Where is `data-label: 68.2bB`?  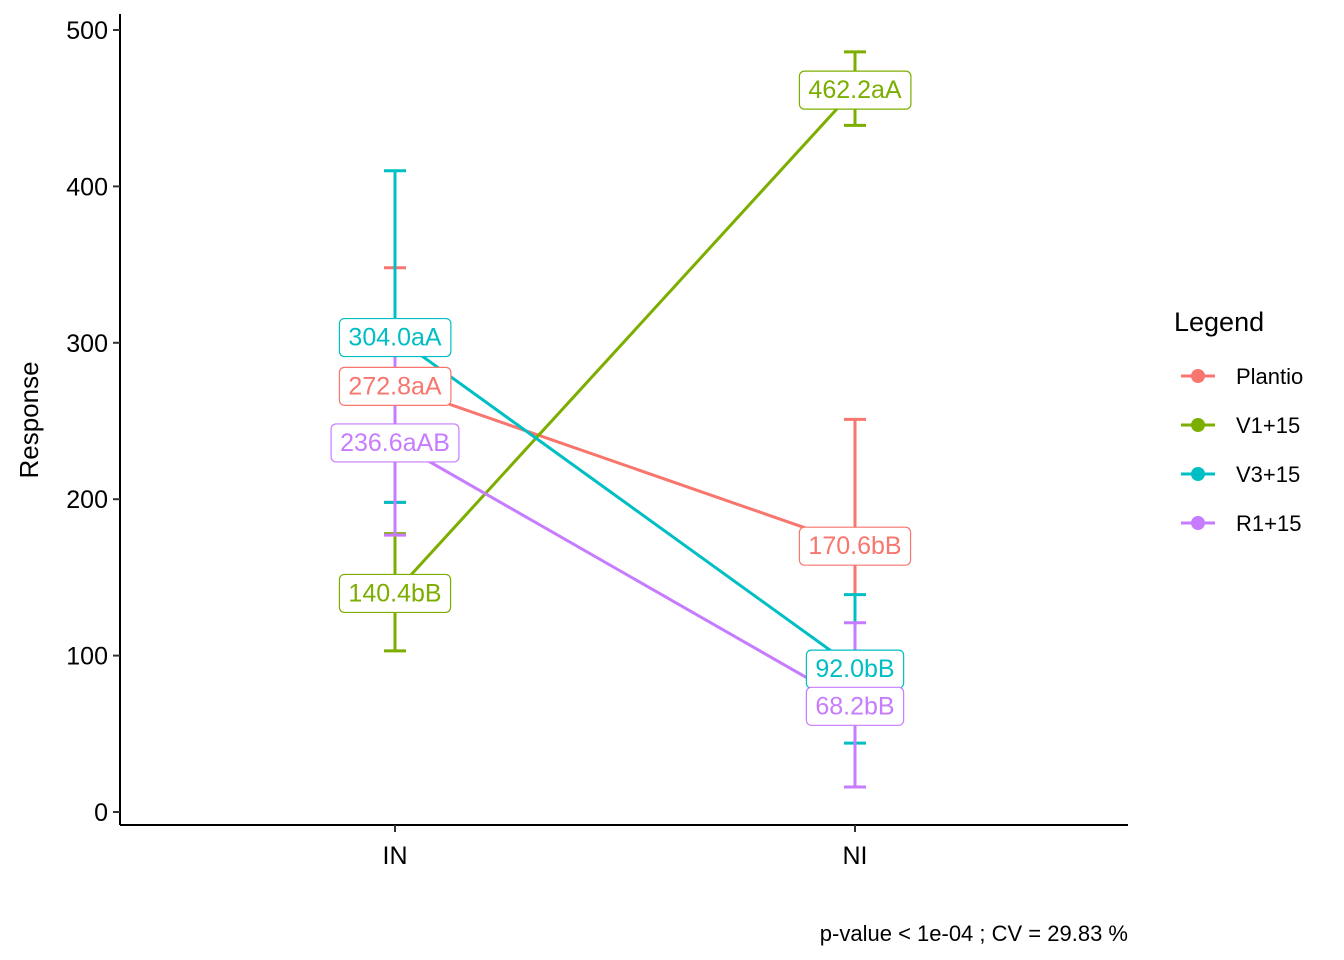
data-label: 68.2bB is located at coordinates (855, 706).